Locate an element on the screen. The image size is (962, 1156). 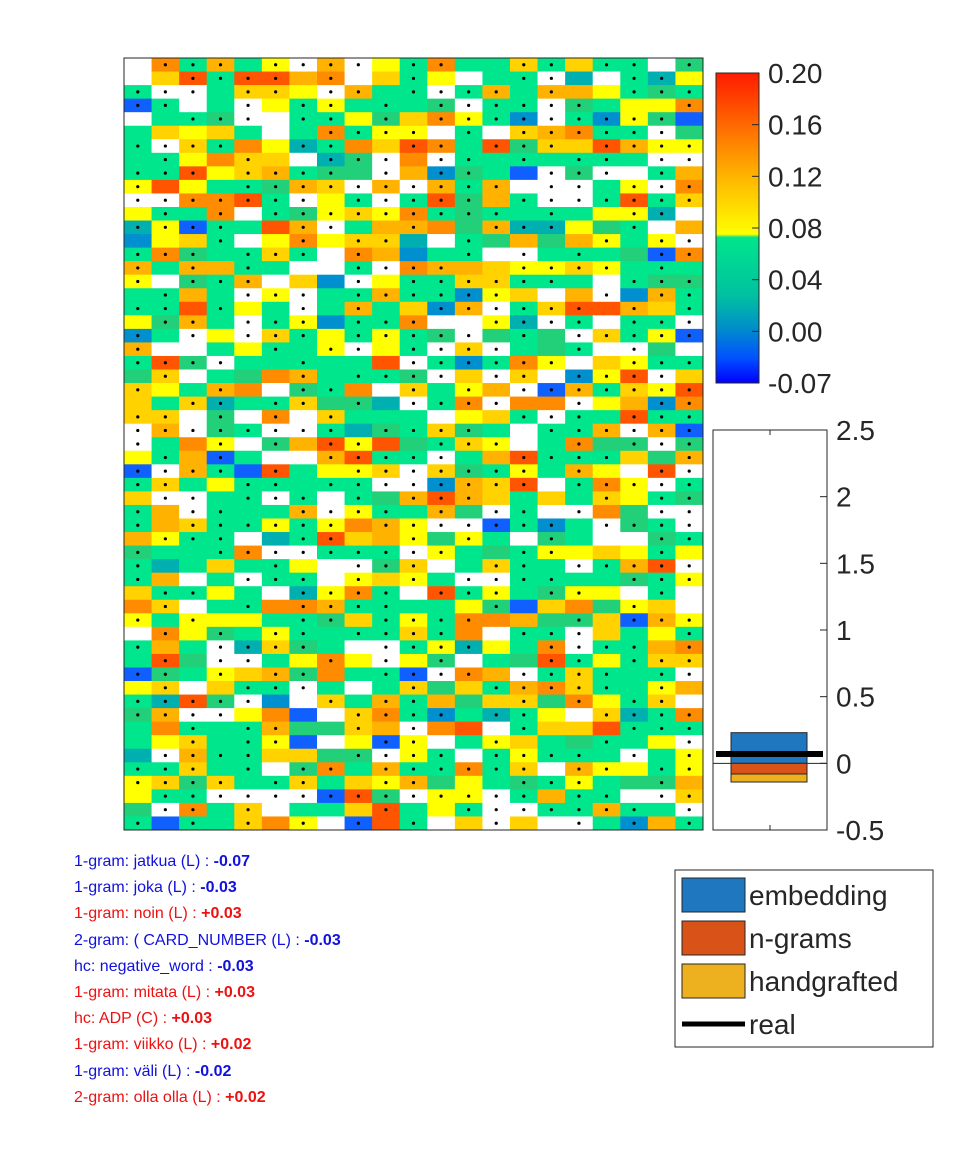
feature-label: 1-gram: viikko (L) : is located at coordinates (142, 1045).